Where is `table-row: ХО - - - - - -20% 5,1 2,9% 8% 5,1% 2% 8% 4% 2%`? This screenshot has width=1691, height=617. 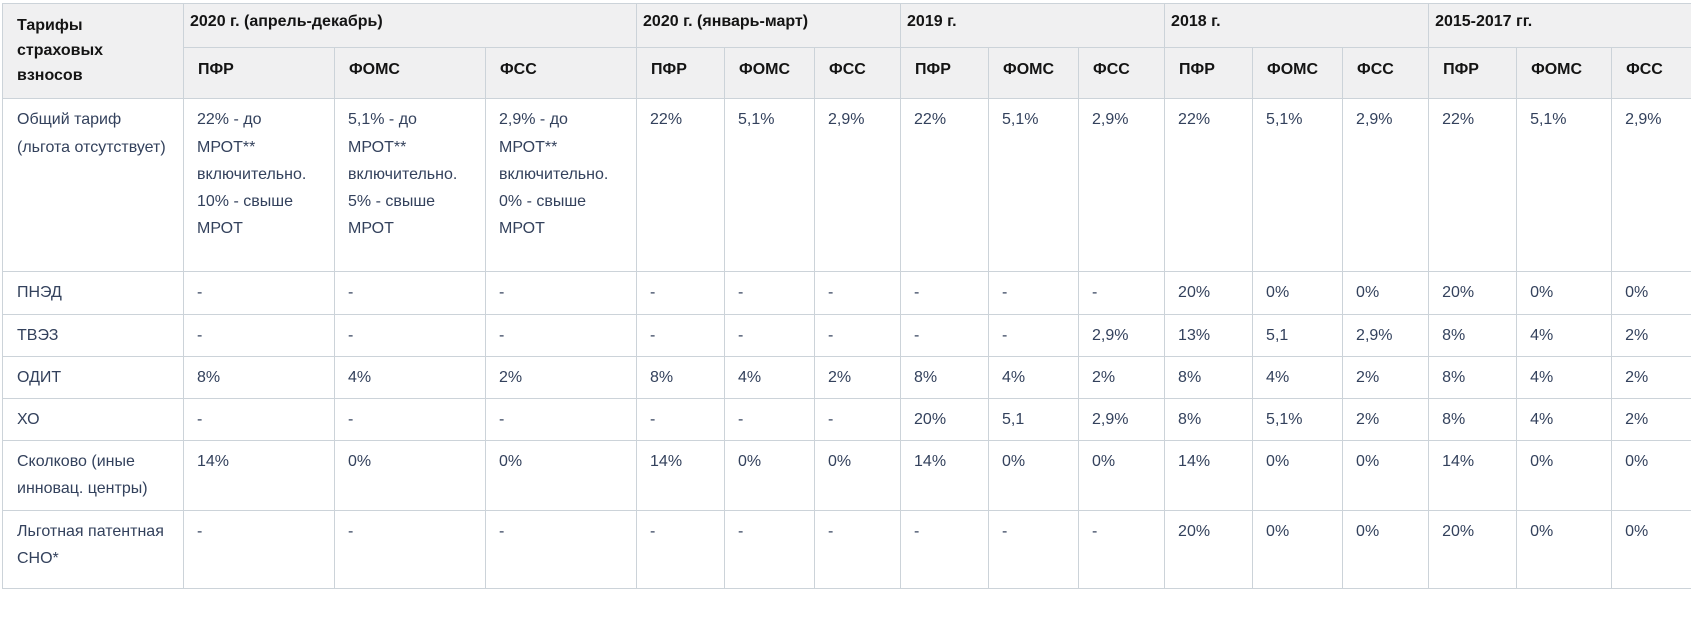
table-row: ХО - - - - - -20% 5,1 2,9% 8% 5,1% 2% 8% 4% 2% is located at coordinates (846, 419).